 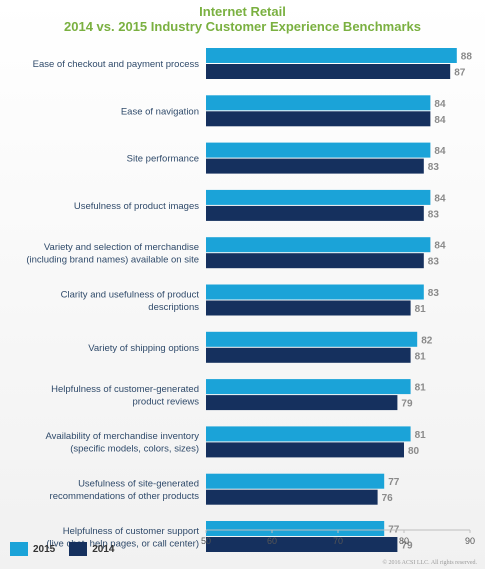 What do you see at coordinates (206, 541) in the screenshot?
I see `x-tick-label: 50` at bounding box center [206, 541].